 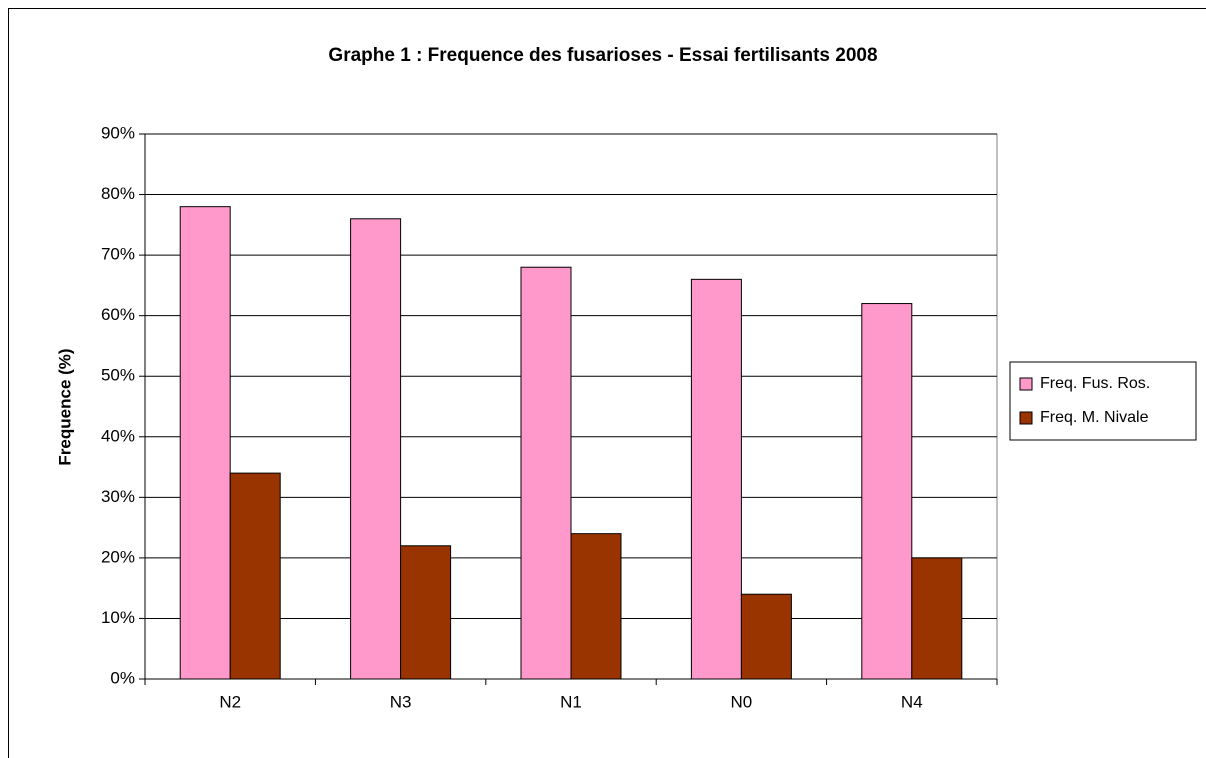 I want to click on y-tick-label: 10%, so click(x=118, y=617).